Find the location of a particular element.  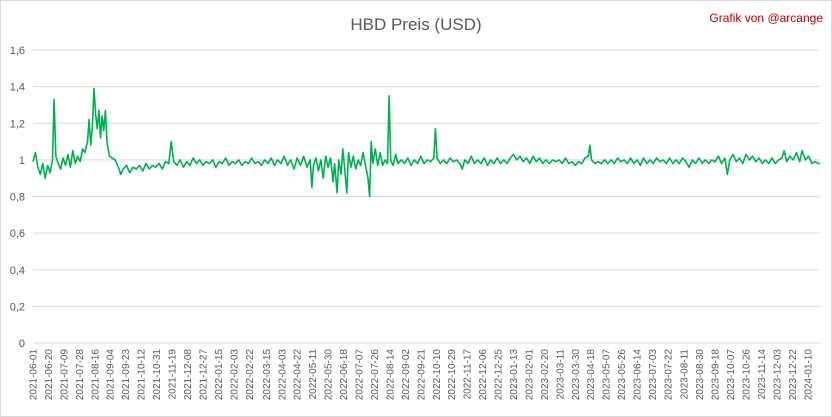

x-tick-label: 2023-02-20 is located at coordinates (545, 375).